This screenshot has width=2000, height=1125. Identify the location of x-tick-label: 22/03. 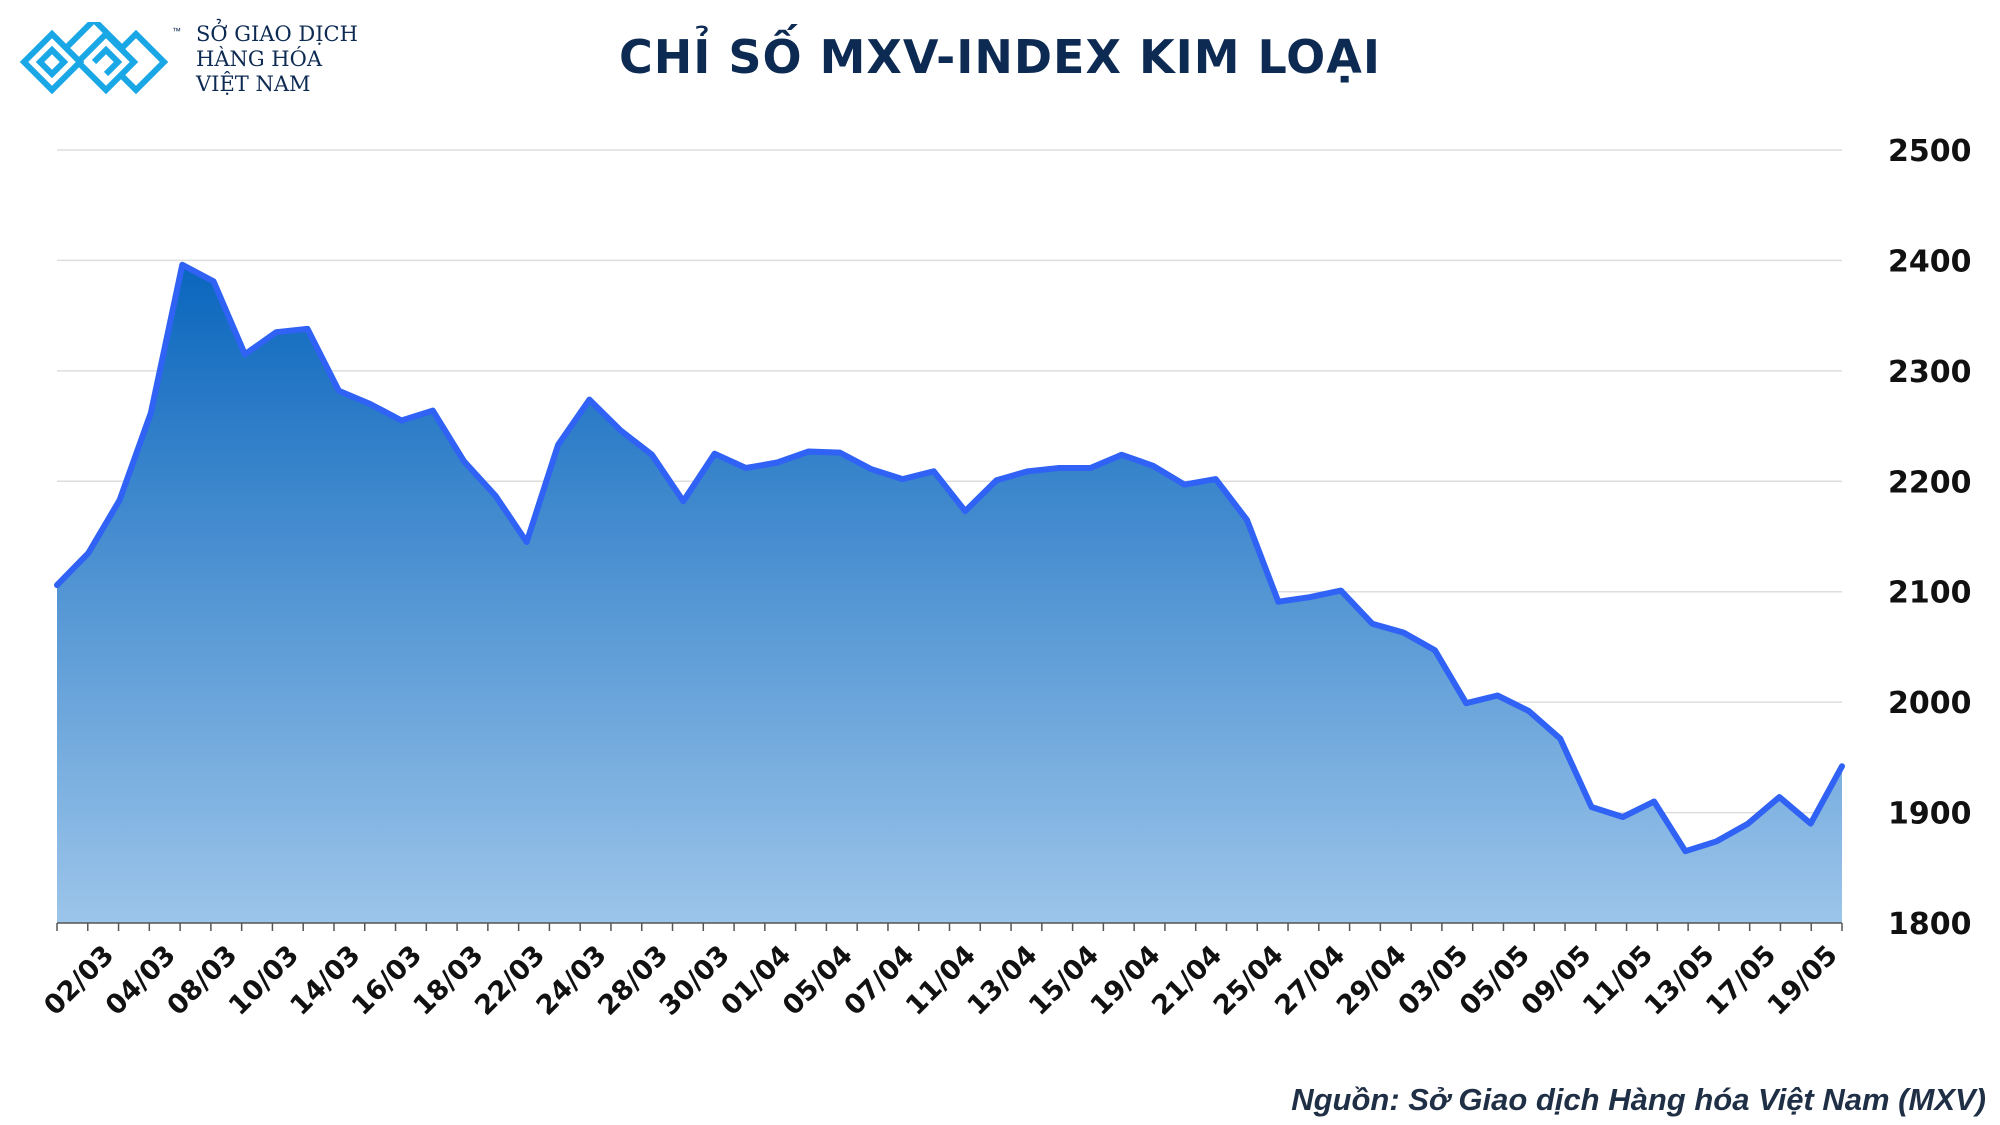
(510, 981).